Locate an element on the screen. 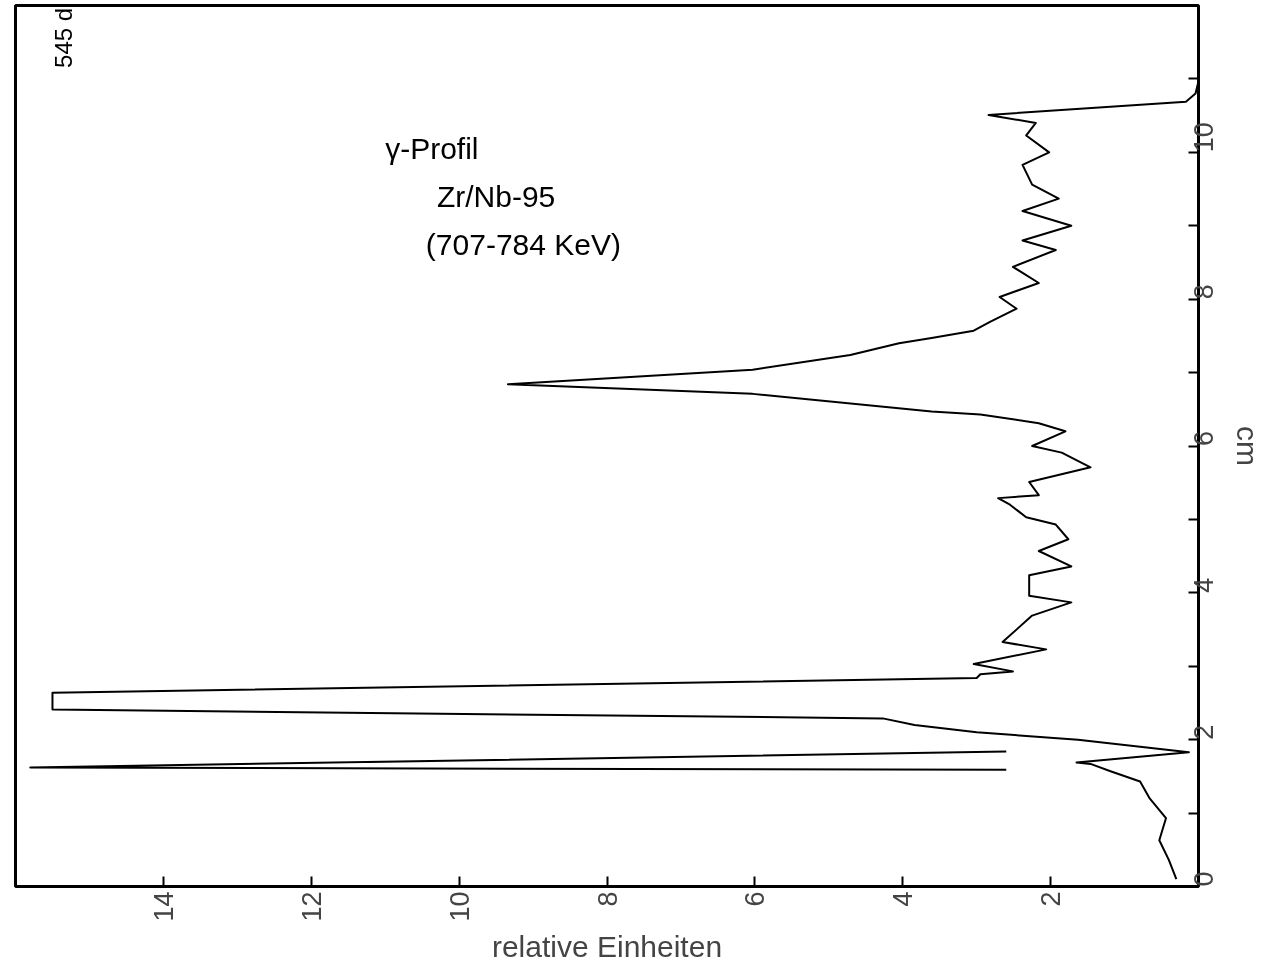  annotation: (707-784 KeV) is located at coordinates (523, 244).